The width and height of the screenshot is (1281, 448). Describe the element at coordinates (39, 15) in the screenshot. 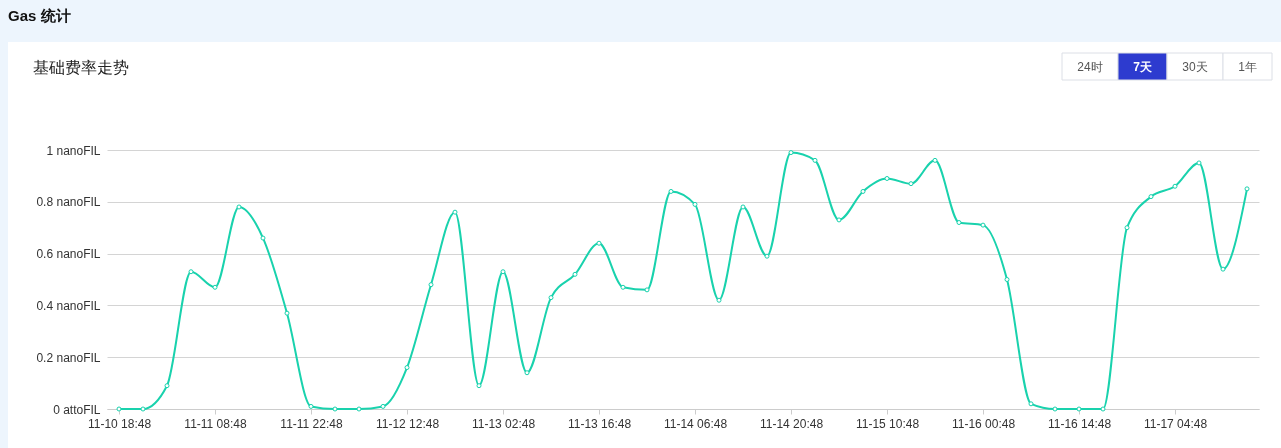

I see `chart-title: Gas 统计` at that location.